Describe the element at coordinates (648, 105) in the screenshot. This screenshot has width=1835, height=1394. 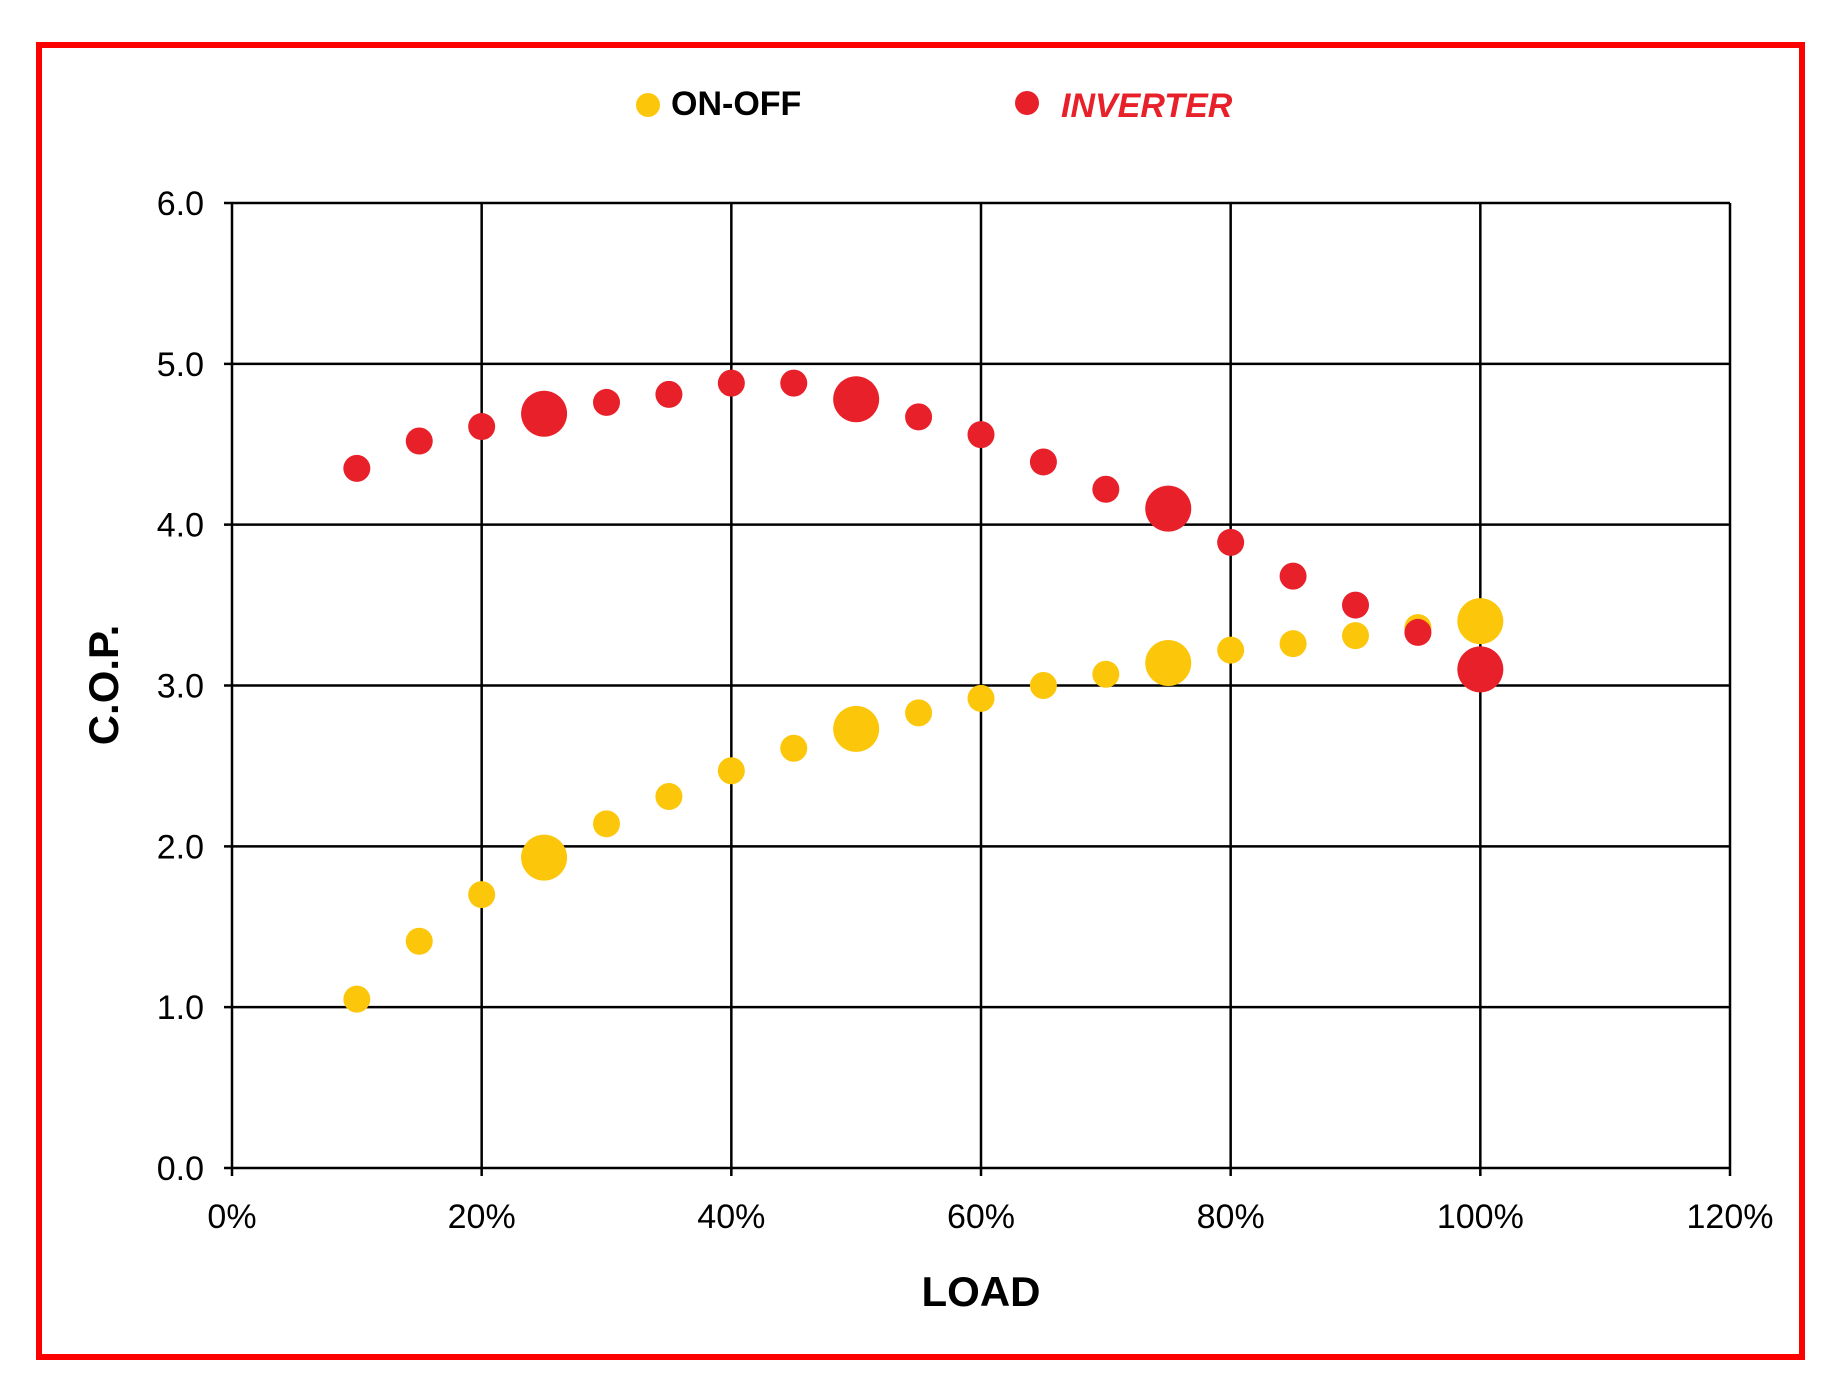
I see `legend-on-off-marker` at that location.